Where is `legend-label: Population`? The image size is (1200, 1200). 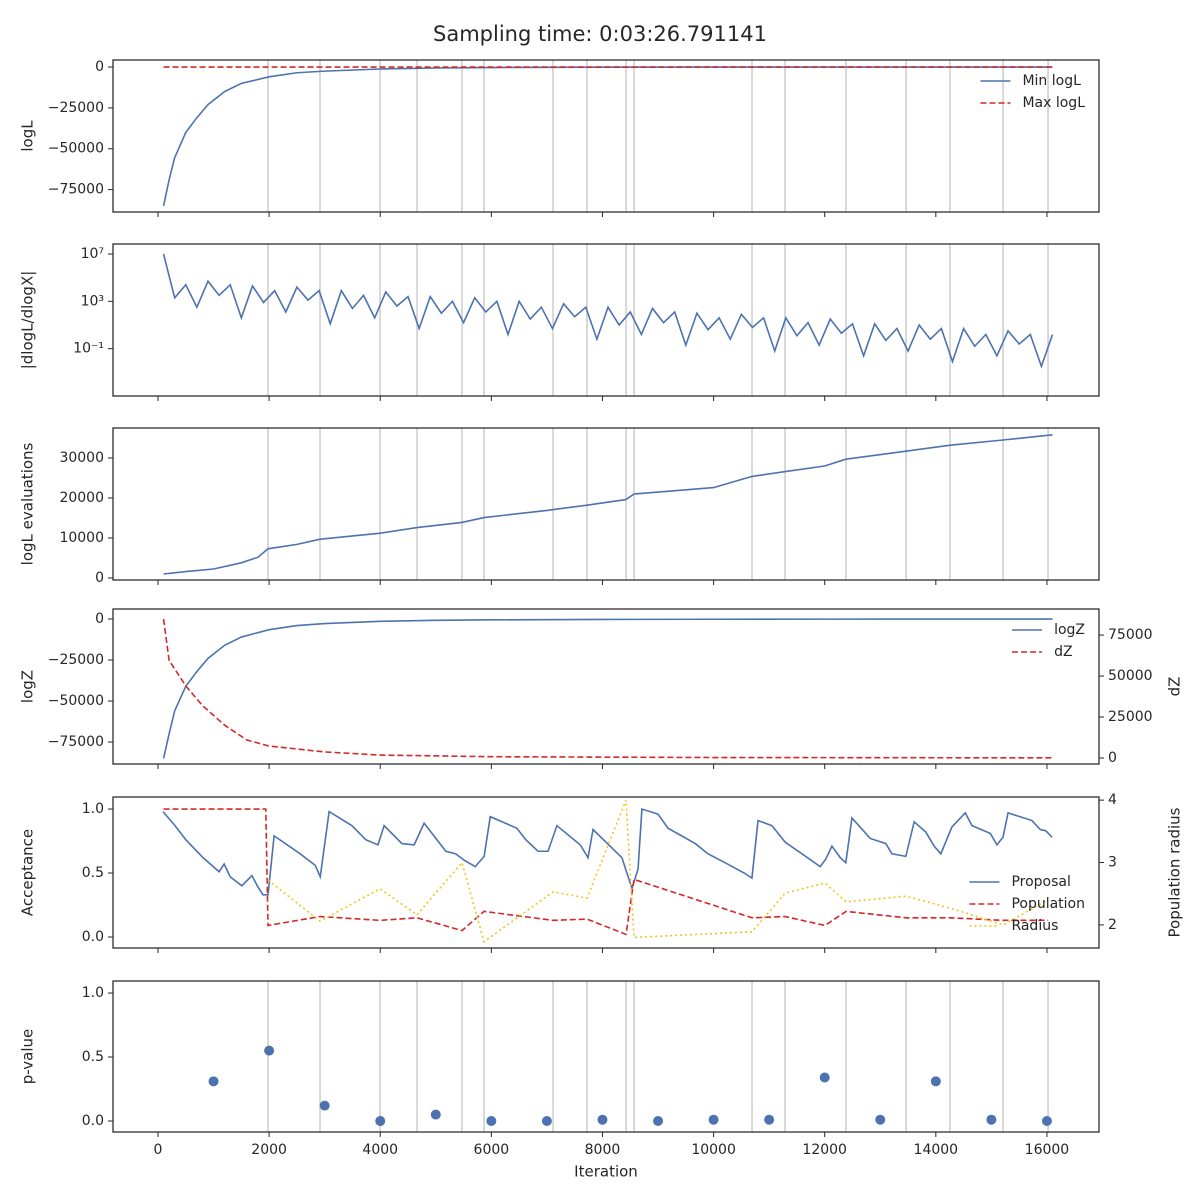
legend-label: Population is located at coordinates (1048, 904).